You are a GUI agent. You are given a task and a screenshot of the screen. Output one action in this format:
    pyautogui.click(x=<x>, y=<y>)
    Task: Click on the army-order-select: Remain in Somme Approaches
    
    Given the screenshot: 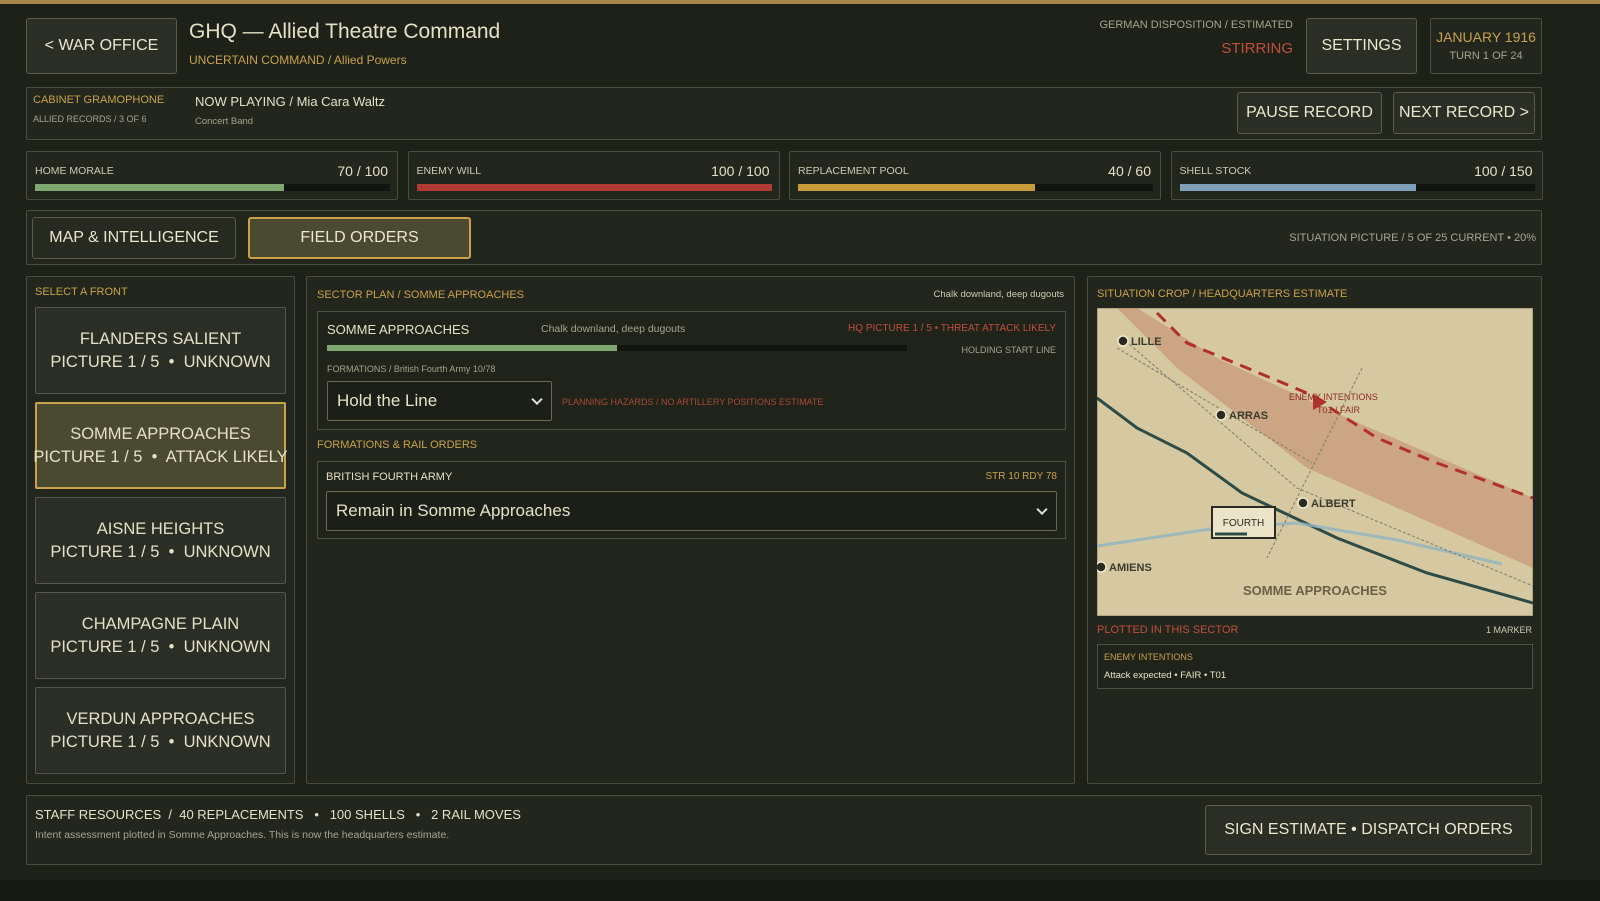 What is the action you would take?
    pyautogui.click(x=691, y=511)
    